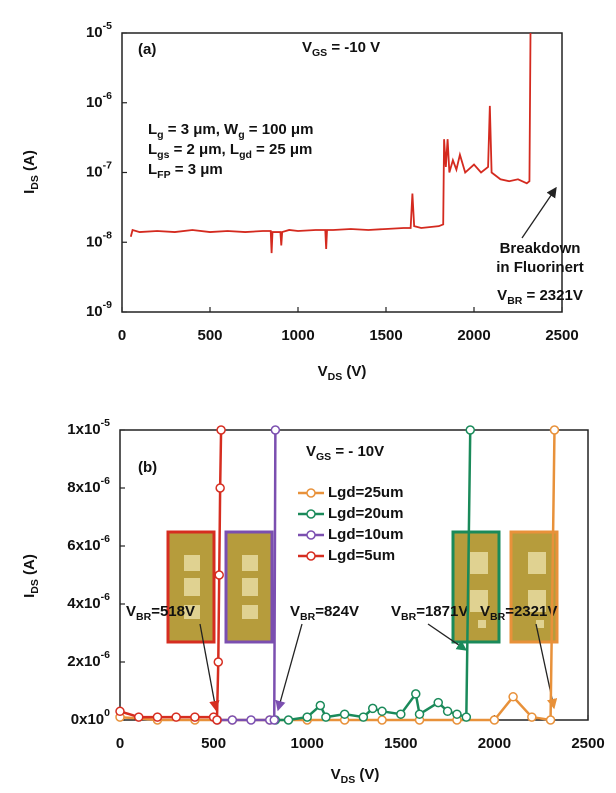 The width and height of the screenshot is (616, 793). What do you see at coordinates (473, 335) in the screenshot?
I see `x-tick-label: 2000` at bounding box center [473, 335].